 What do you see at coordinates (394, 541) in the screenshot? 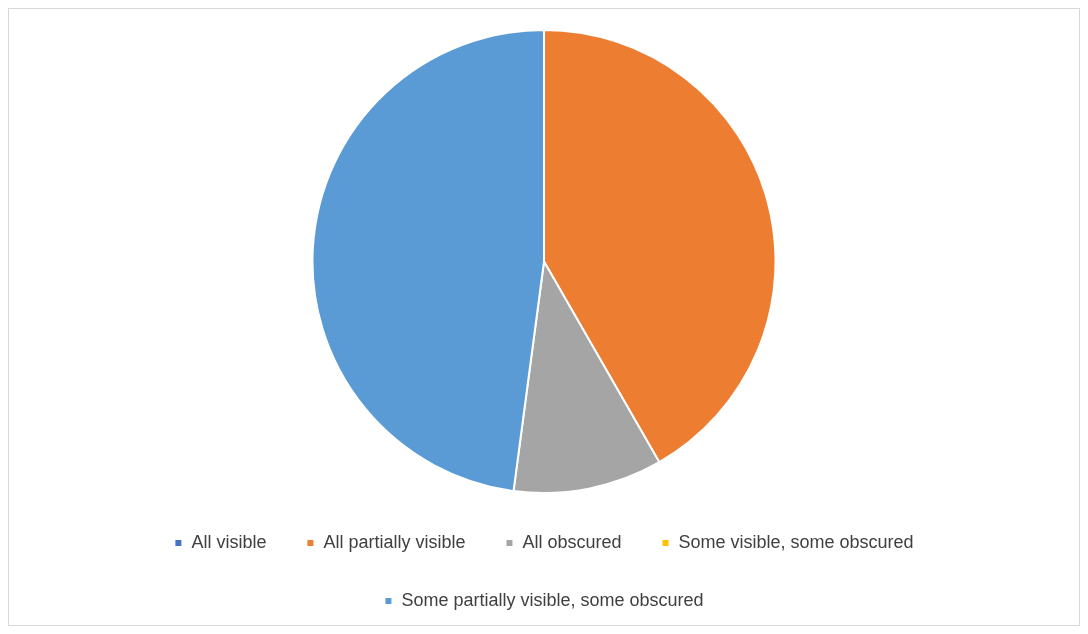
I see `legend-label: All partially visible` at bounding box center [394, 541].